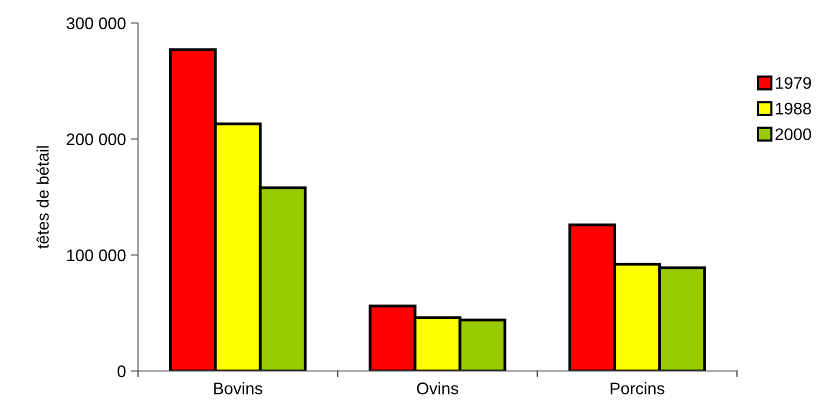 The height and width of the screenshot is (412, 822). I want to click on legend-label: 1979, so click(793, 83).